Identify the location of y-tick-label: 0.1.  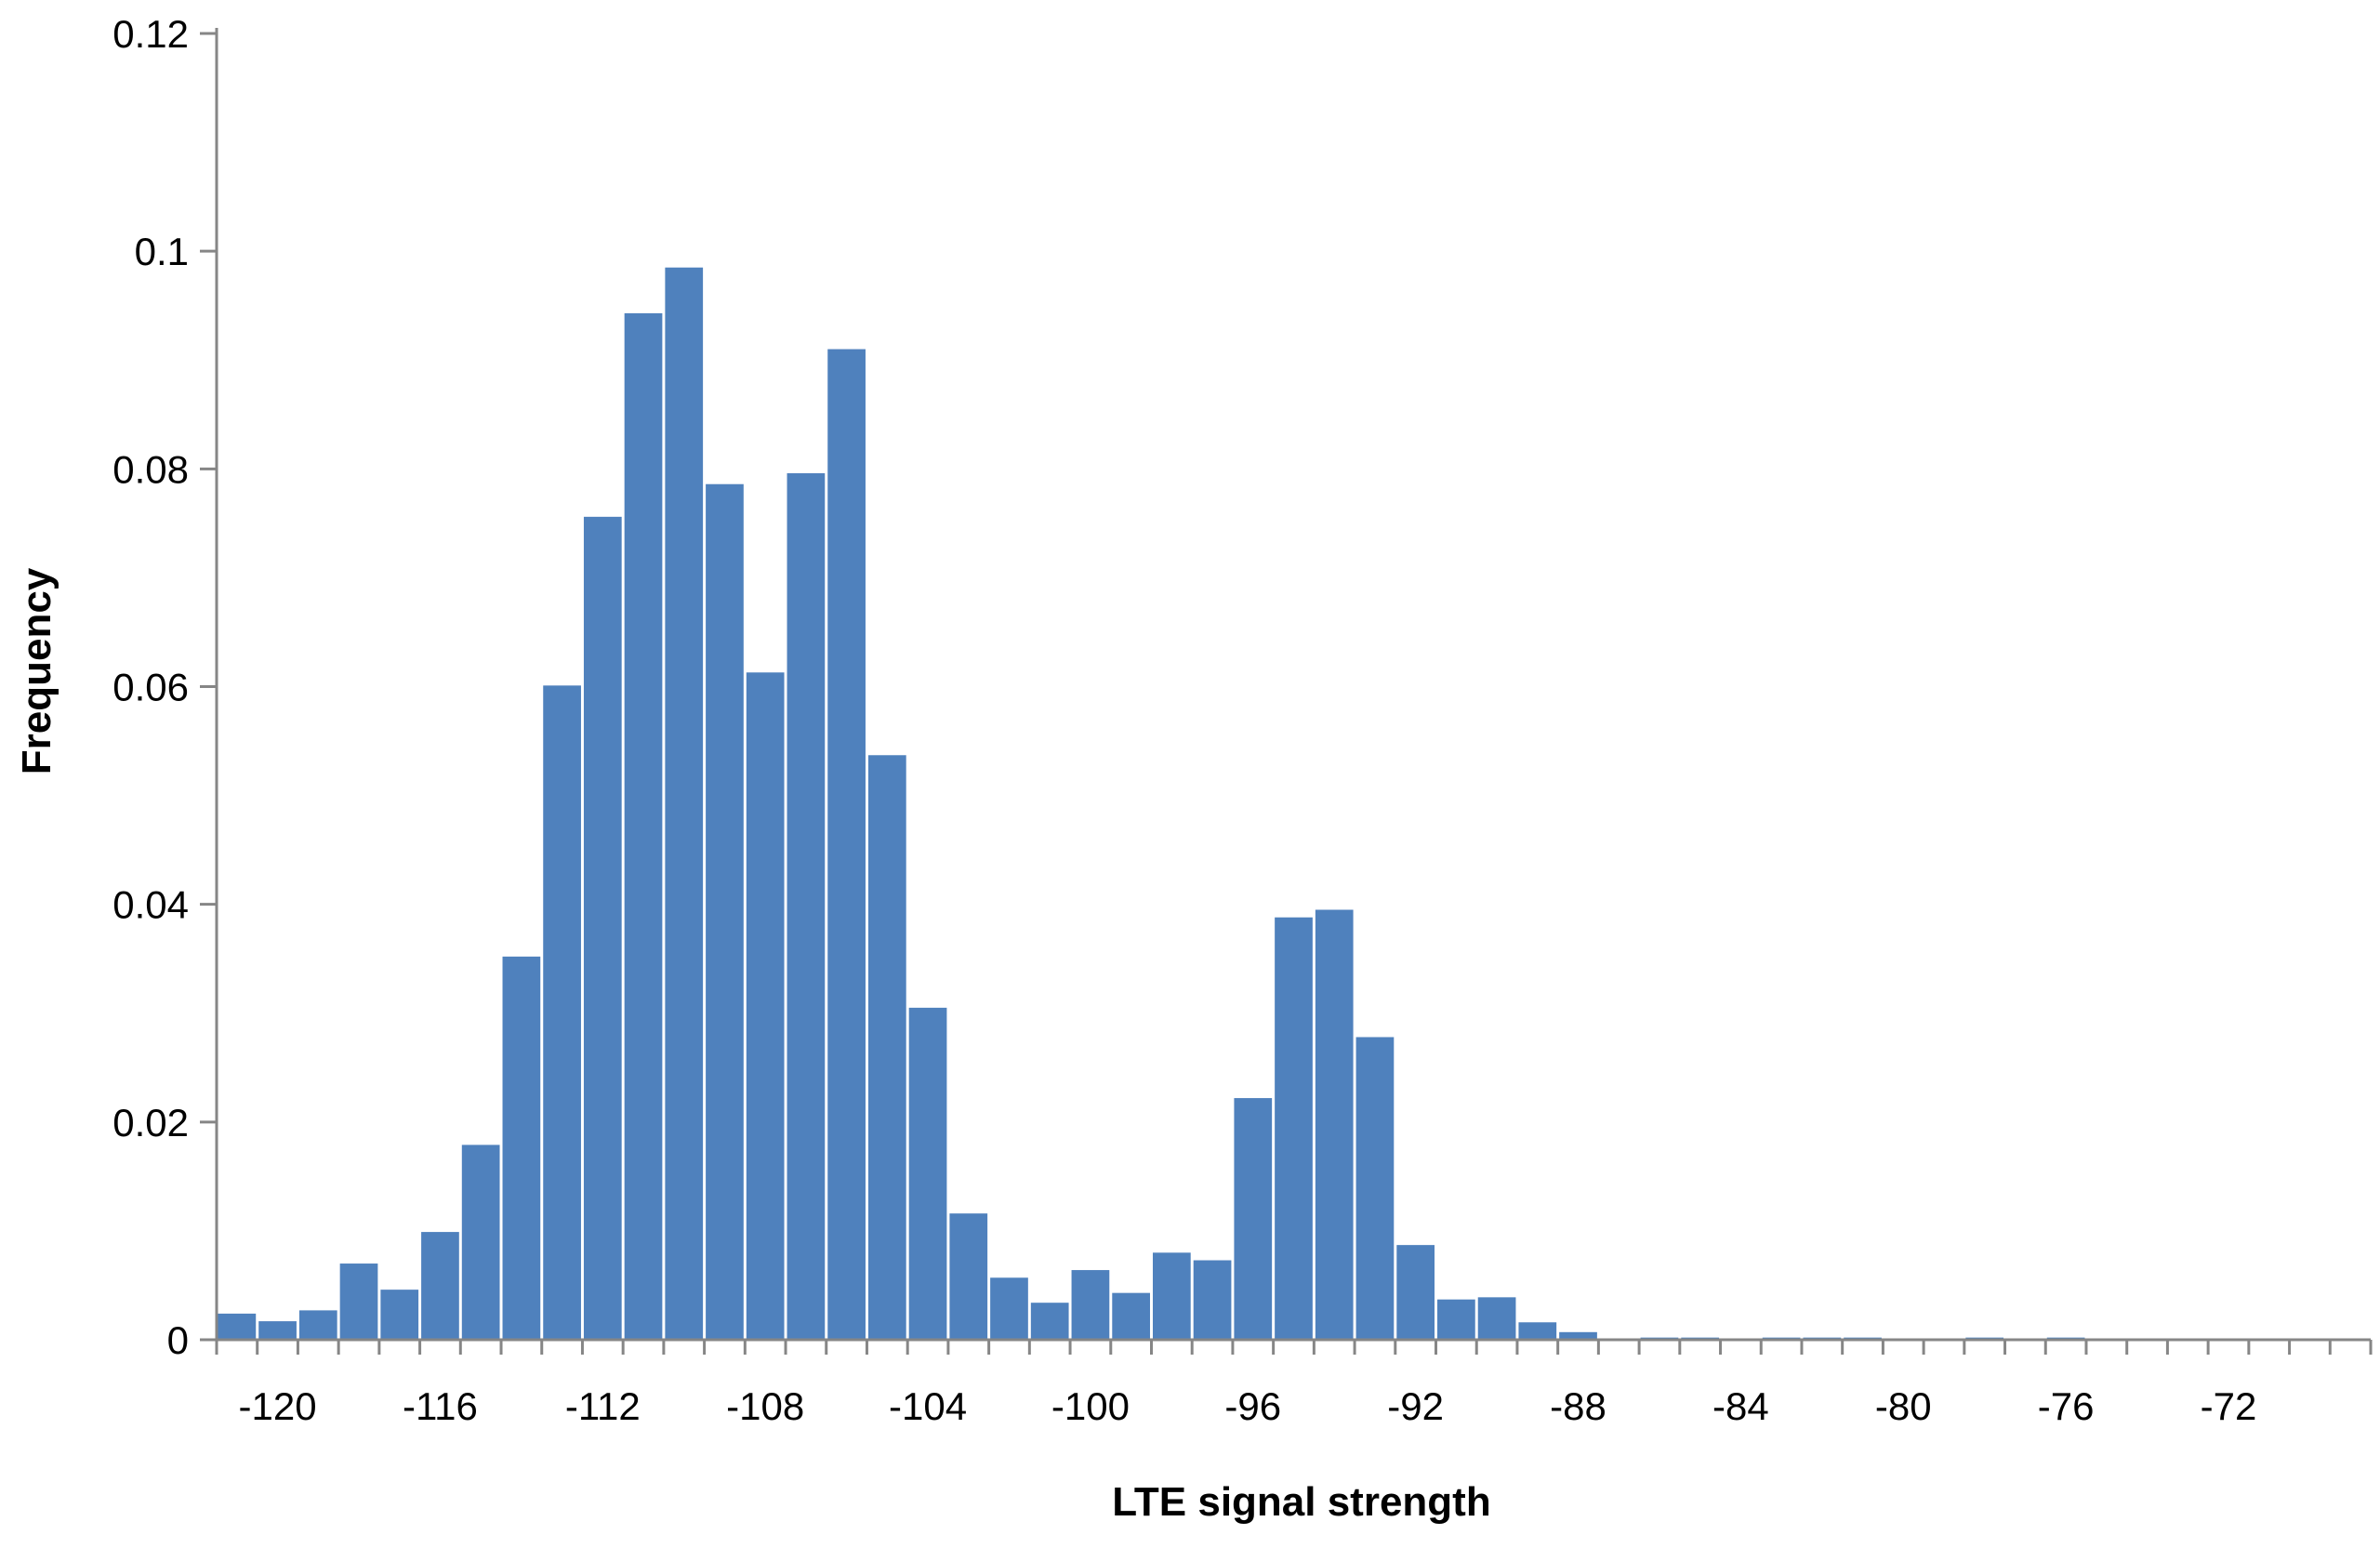
(162, 251).